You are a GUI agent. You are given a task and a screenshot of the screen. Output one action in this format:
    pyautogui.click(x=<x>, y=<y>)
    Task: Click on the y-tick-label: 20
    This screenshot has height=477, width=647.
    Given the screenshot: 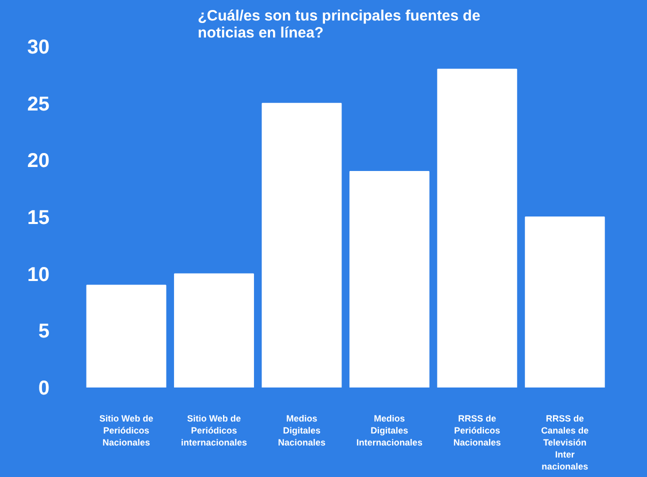 What is the action you would take?
    pyautogui.click(x=38, y=161)
    